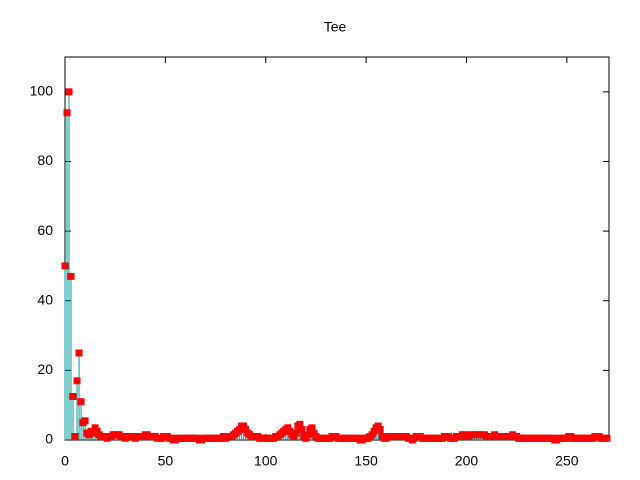 This screenshot has width=640, height=480. Describe the element at coordinates (467, 461) in the screenshot. I see `x-tick-label: 200` at that location.